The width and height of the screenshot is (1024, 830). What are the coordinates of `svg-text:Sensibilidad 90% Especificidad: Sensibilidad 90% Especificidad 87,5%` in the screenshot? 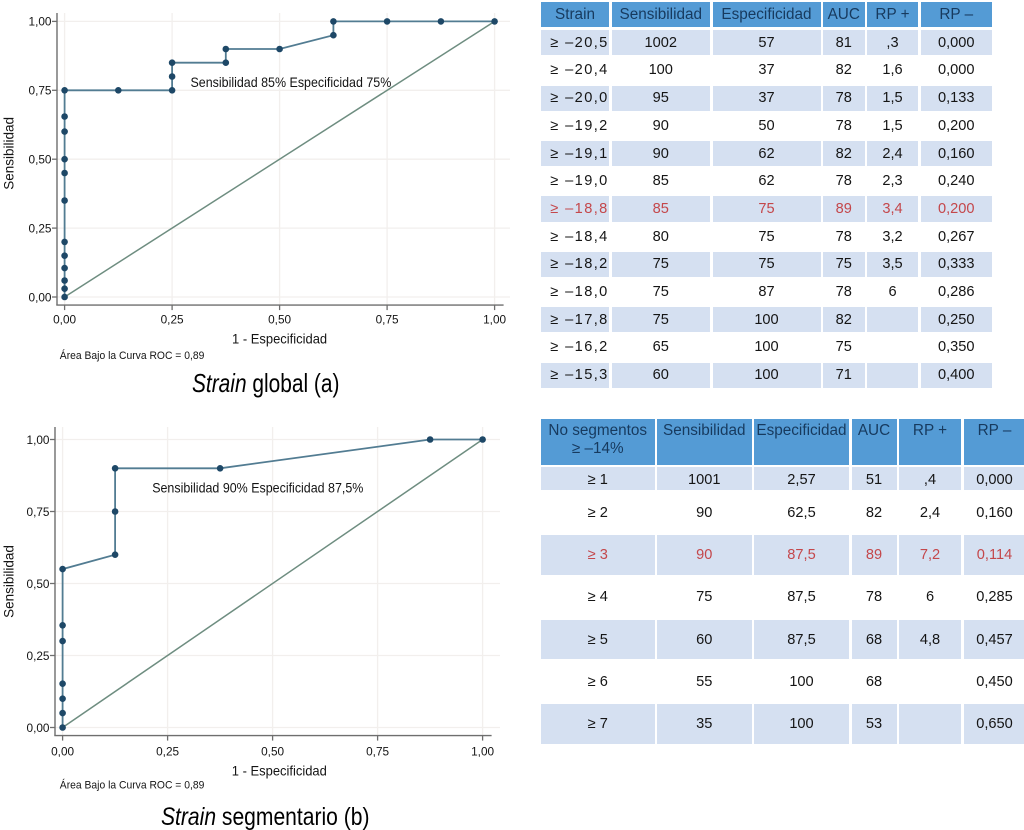 It's located at (258, 488).